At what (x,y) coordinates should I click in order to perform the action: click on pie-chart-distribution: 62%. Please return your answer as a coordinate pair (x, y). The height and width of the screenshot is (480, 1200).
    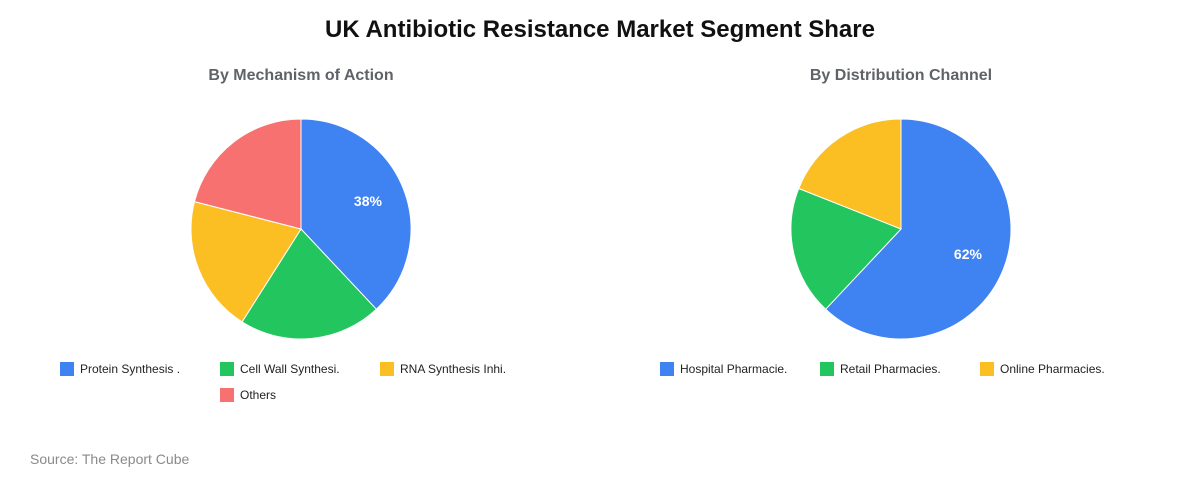
    Looking at the image, I should click on (901, 229).